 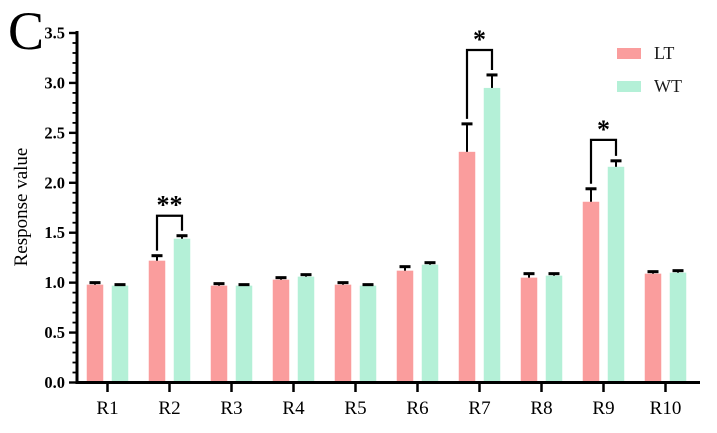 What do you see at coordinates (653, 328) in the screenshot?
I see `bar-R10-LT` at bounding box center [653, 328].